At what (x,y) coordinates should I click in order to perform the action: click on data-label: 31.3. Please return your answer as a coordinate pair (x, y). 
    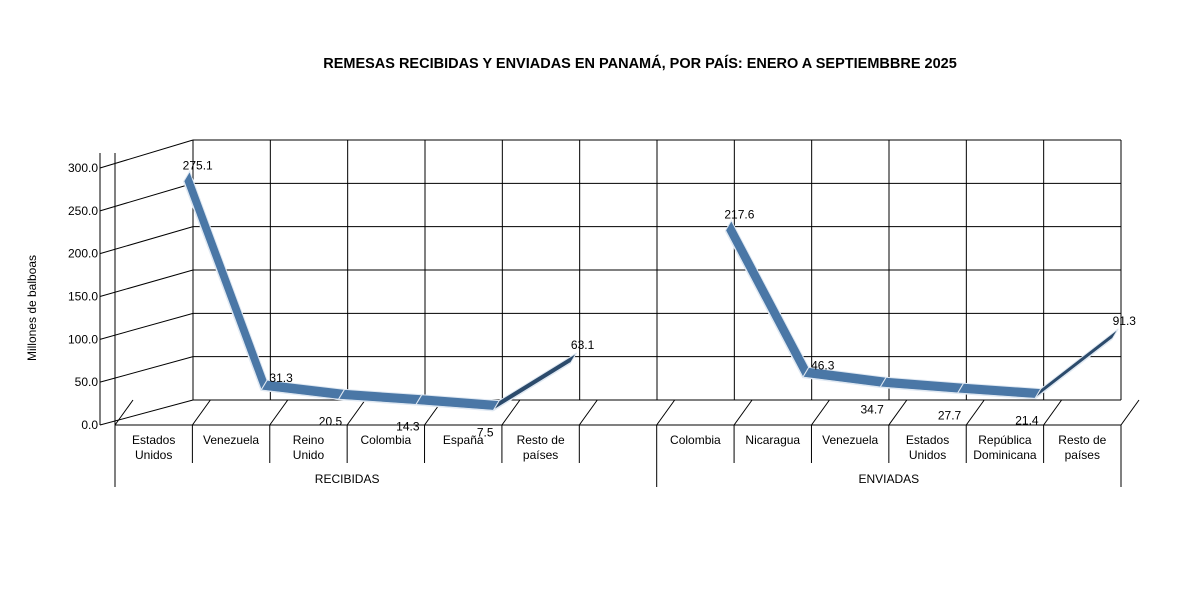
    Looking at the image, I should click on (281, 378).